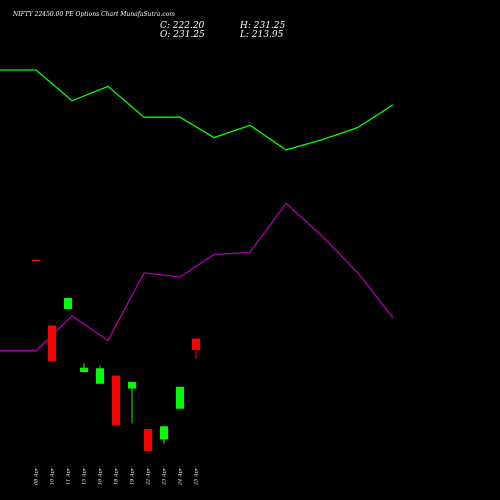 Image resolution: width=500 pixels, height=500 pixels. What do you see at coordinates (165, 476) in the screenshot?
I see `date-label: 23 Apr` at bounding box center [165, 476].